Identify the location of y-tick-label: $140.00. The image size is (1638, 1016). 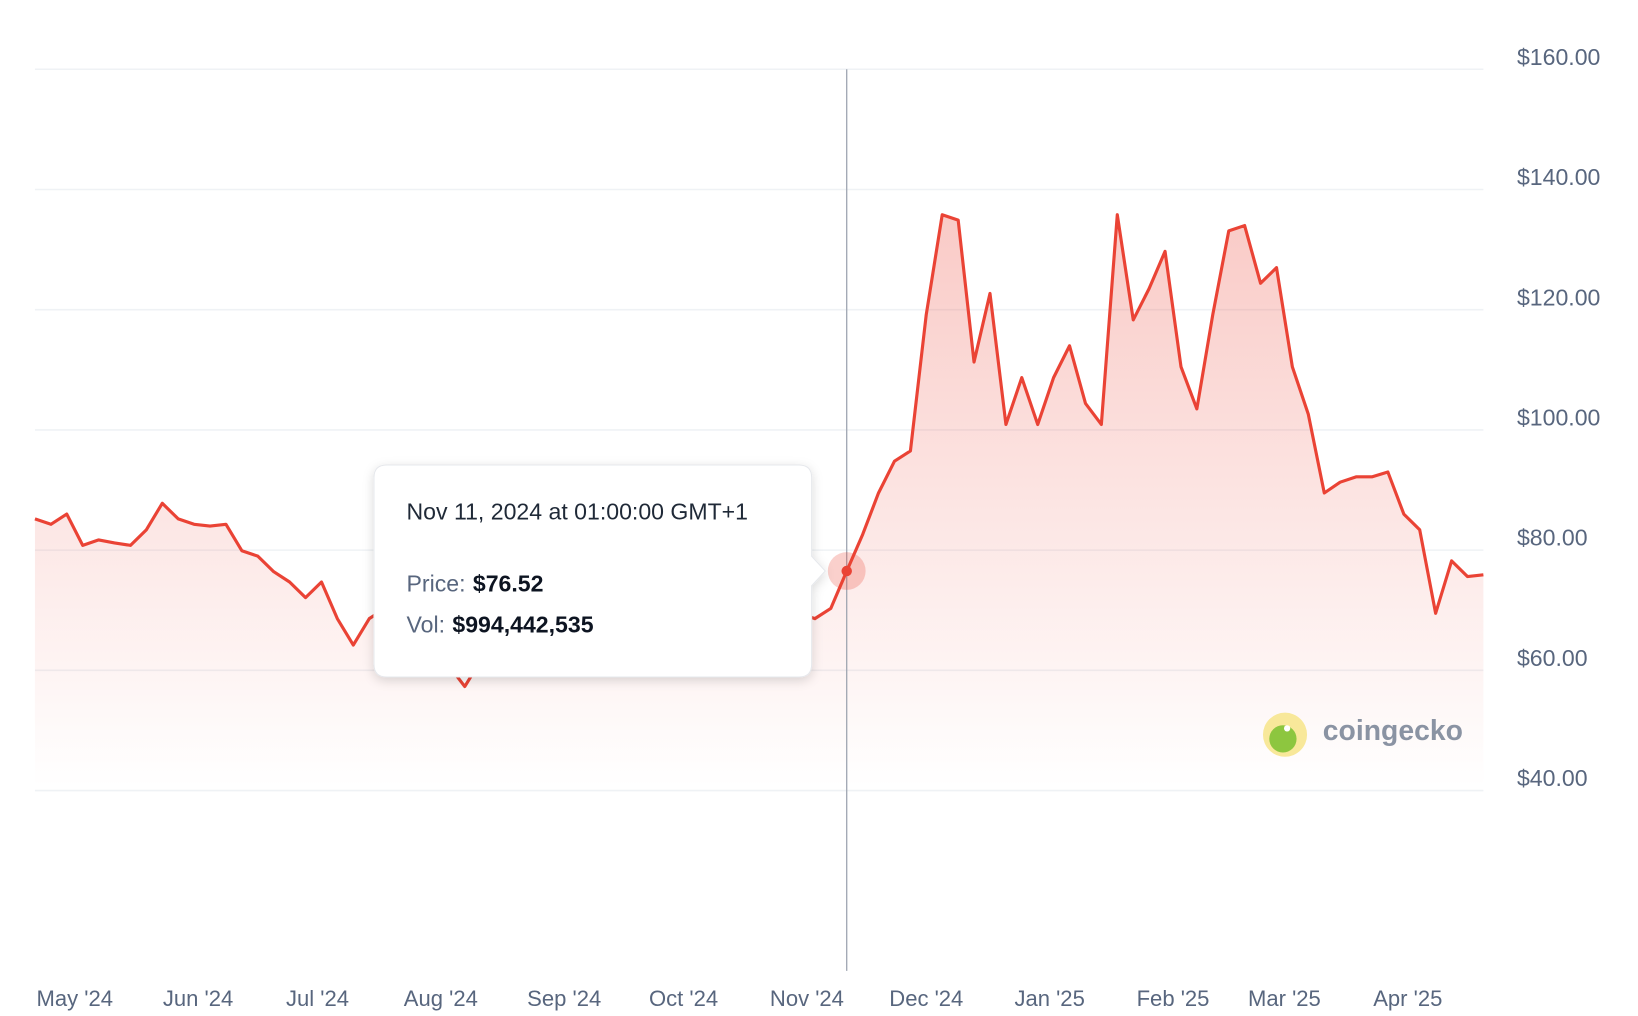
(1558, 177).